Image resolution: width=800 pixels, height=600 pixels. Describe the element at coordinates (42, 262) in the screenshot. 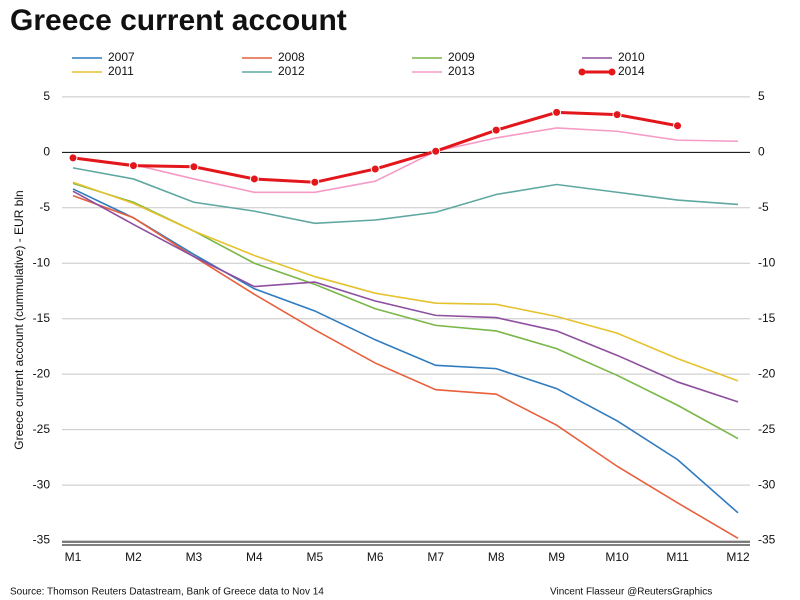

I see `y-tick-label: -10` at that location.